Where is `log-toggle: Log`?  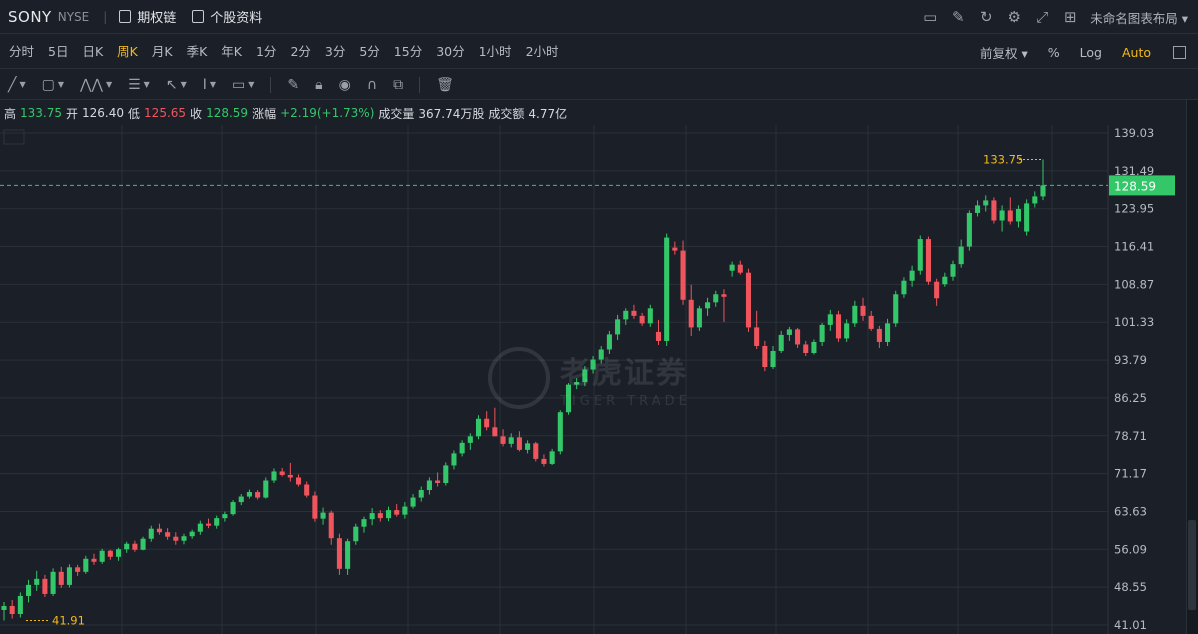
log-toggle: Log is located at coordinates (1090, 52).